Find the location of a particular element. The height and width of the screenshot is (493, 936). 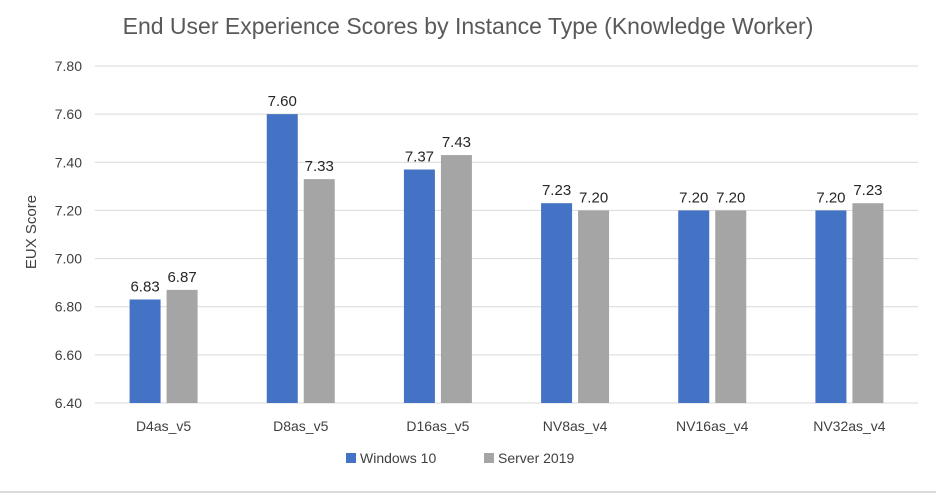

y-tick-label: 6.40 is located at coordinates (68, 403).